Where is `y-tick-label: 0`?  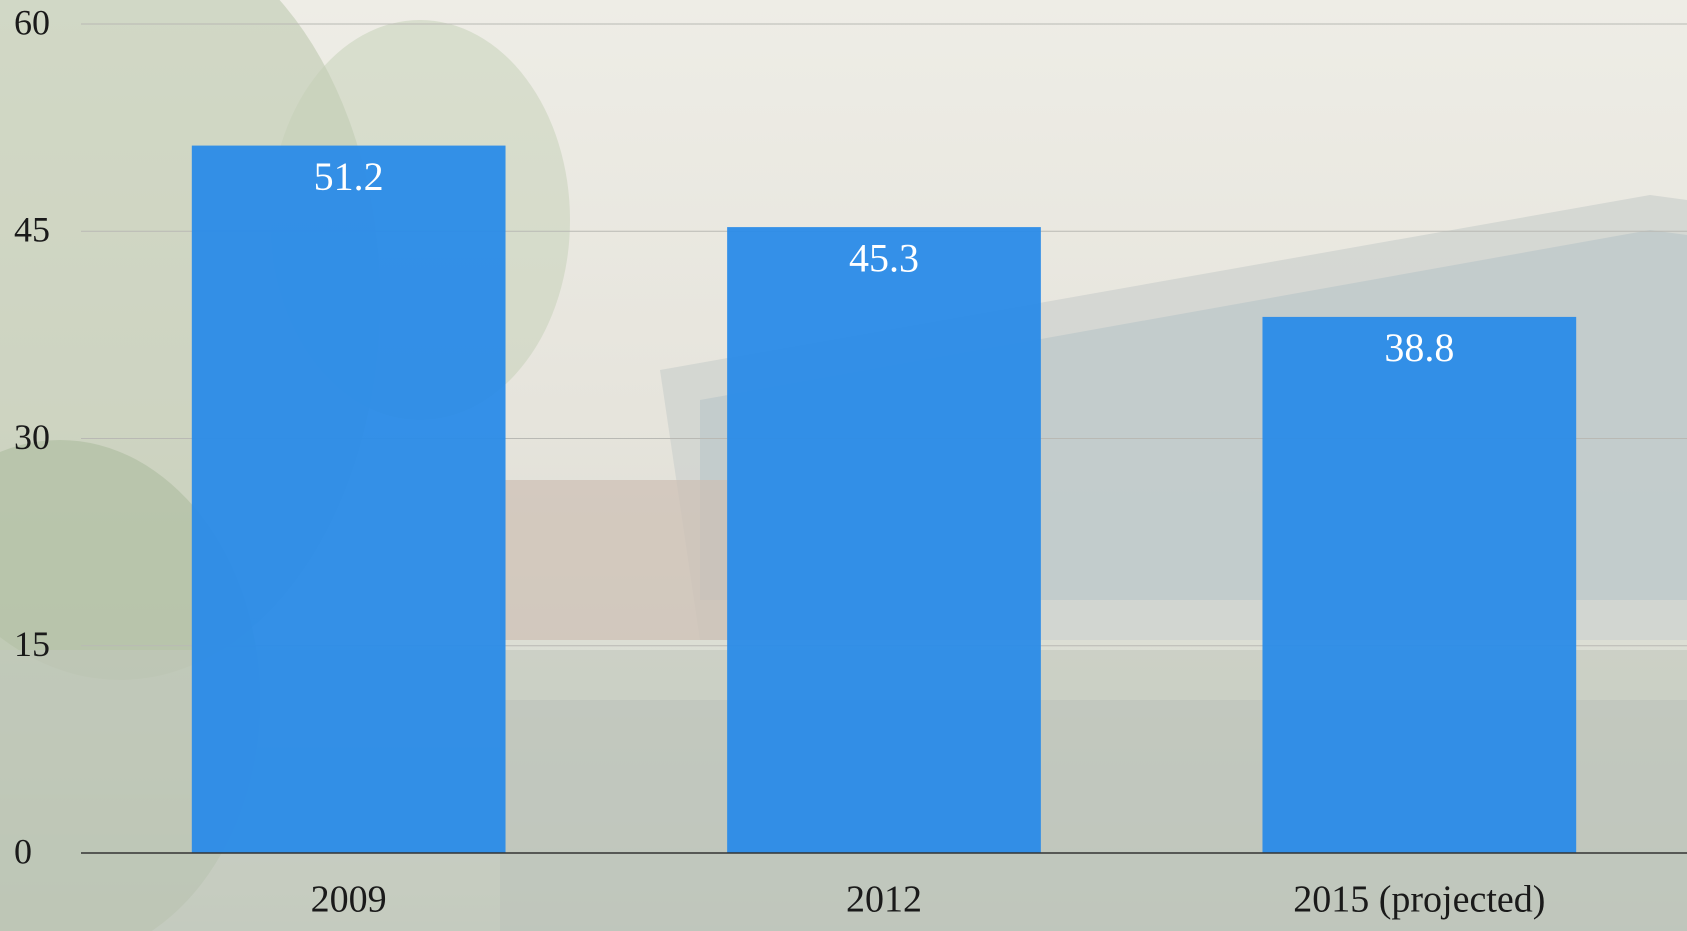
y-tick-label: 0 is located at coordinates (23, 851).